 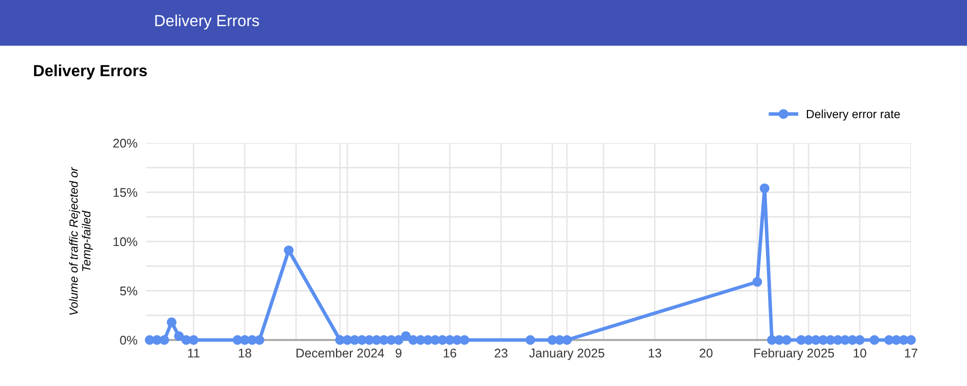 What do you see at coordinates (399, 353) in the screenshot?
I see `x-tick-label: 9` at bounding box center [399, 353].